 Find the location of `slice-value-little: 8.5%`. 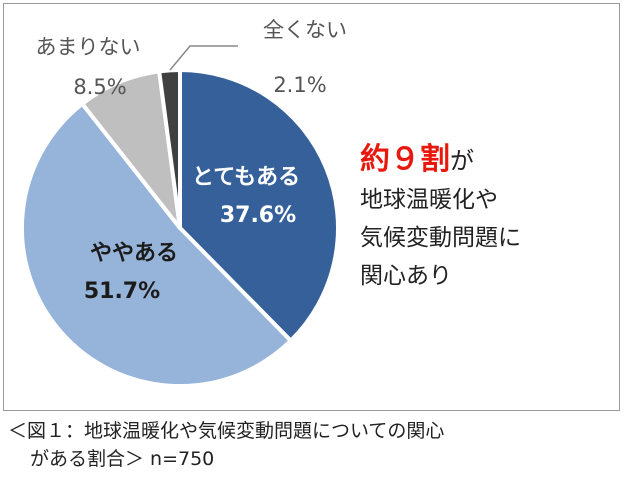

slice-value-little: 8.5% is located at coordinates (99, 87).